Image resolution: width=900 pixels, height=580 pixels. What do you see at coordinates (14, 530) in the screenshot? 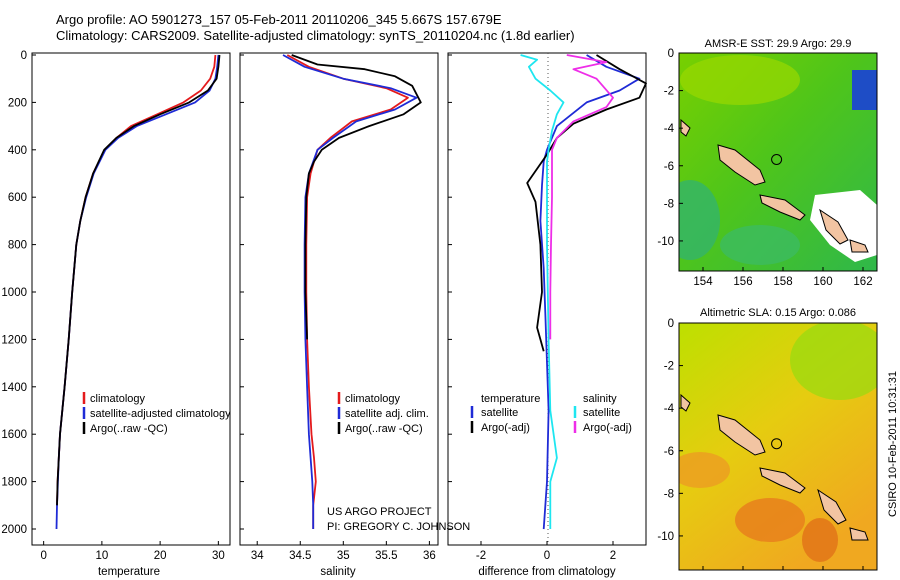
I see `temperature-ytick-label: 2000` at bounding box center [14, 530].